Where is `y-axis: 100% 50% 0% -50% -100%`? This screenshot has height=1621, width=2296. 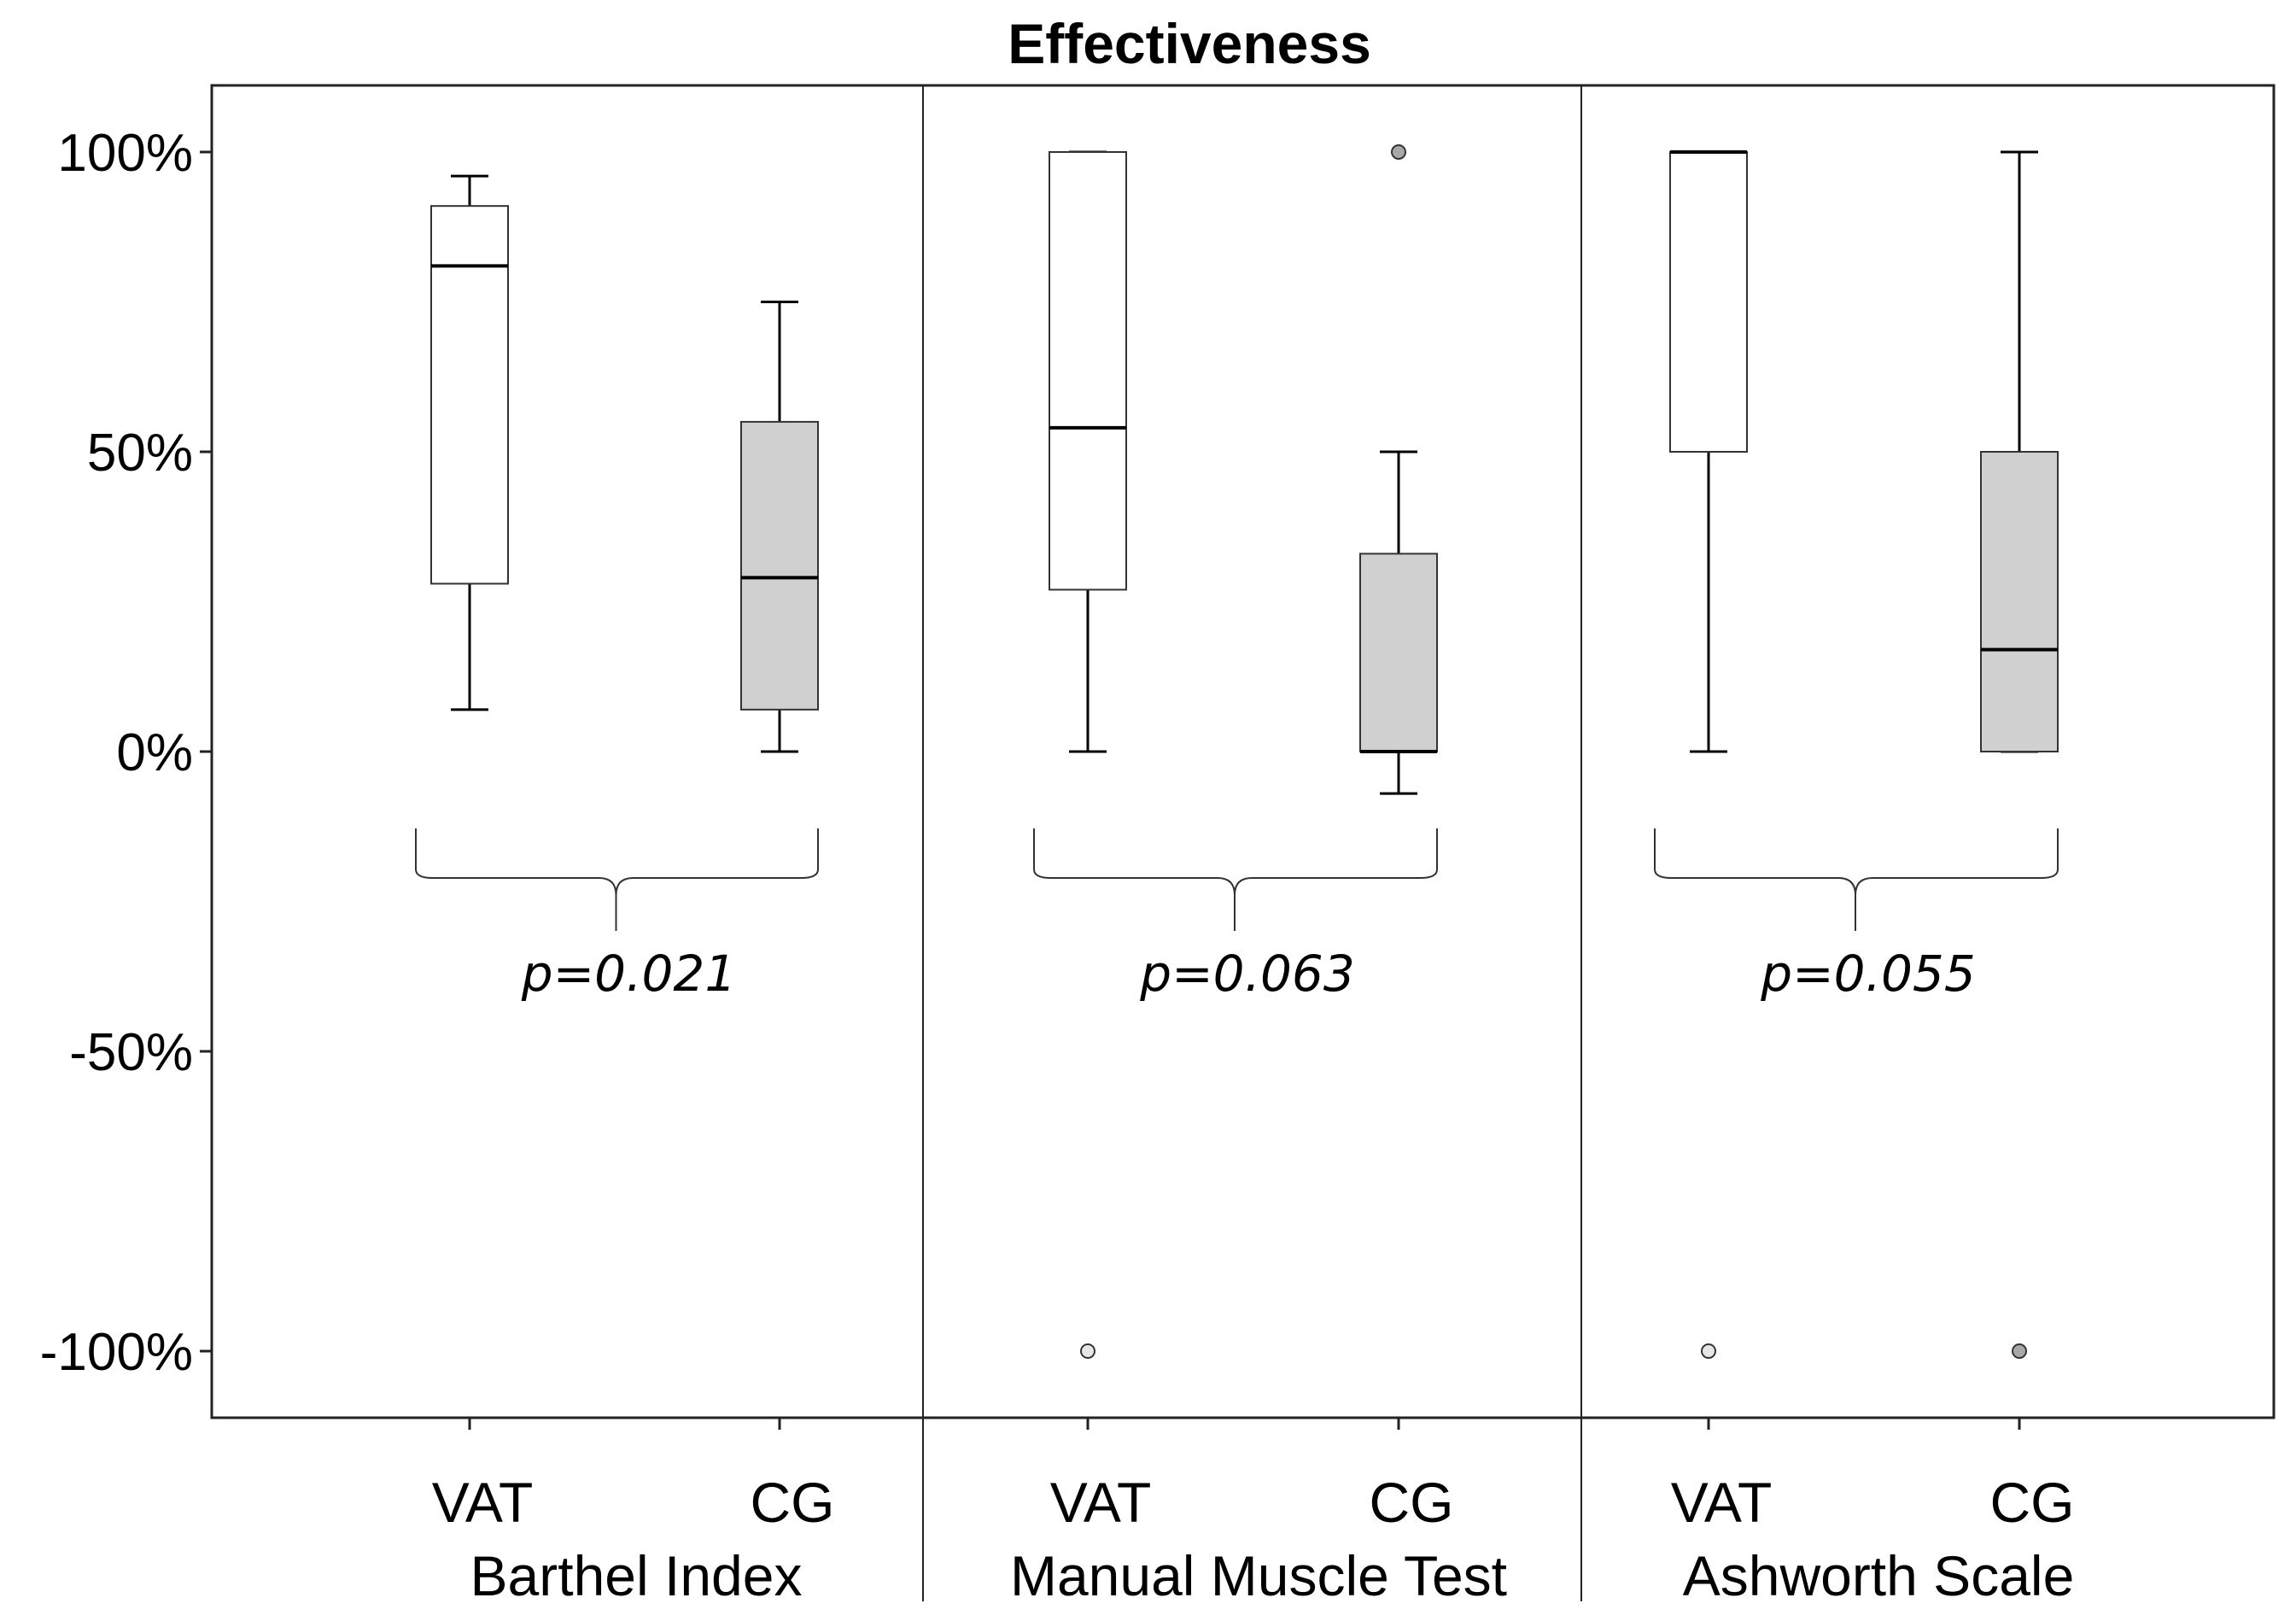 y-axis: 100% 50% 0% -50% -100% is located at coordinates (126, 753).